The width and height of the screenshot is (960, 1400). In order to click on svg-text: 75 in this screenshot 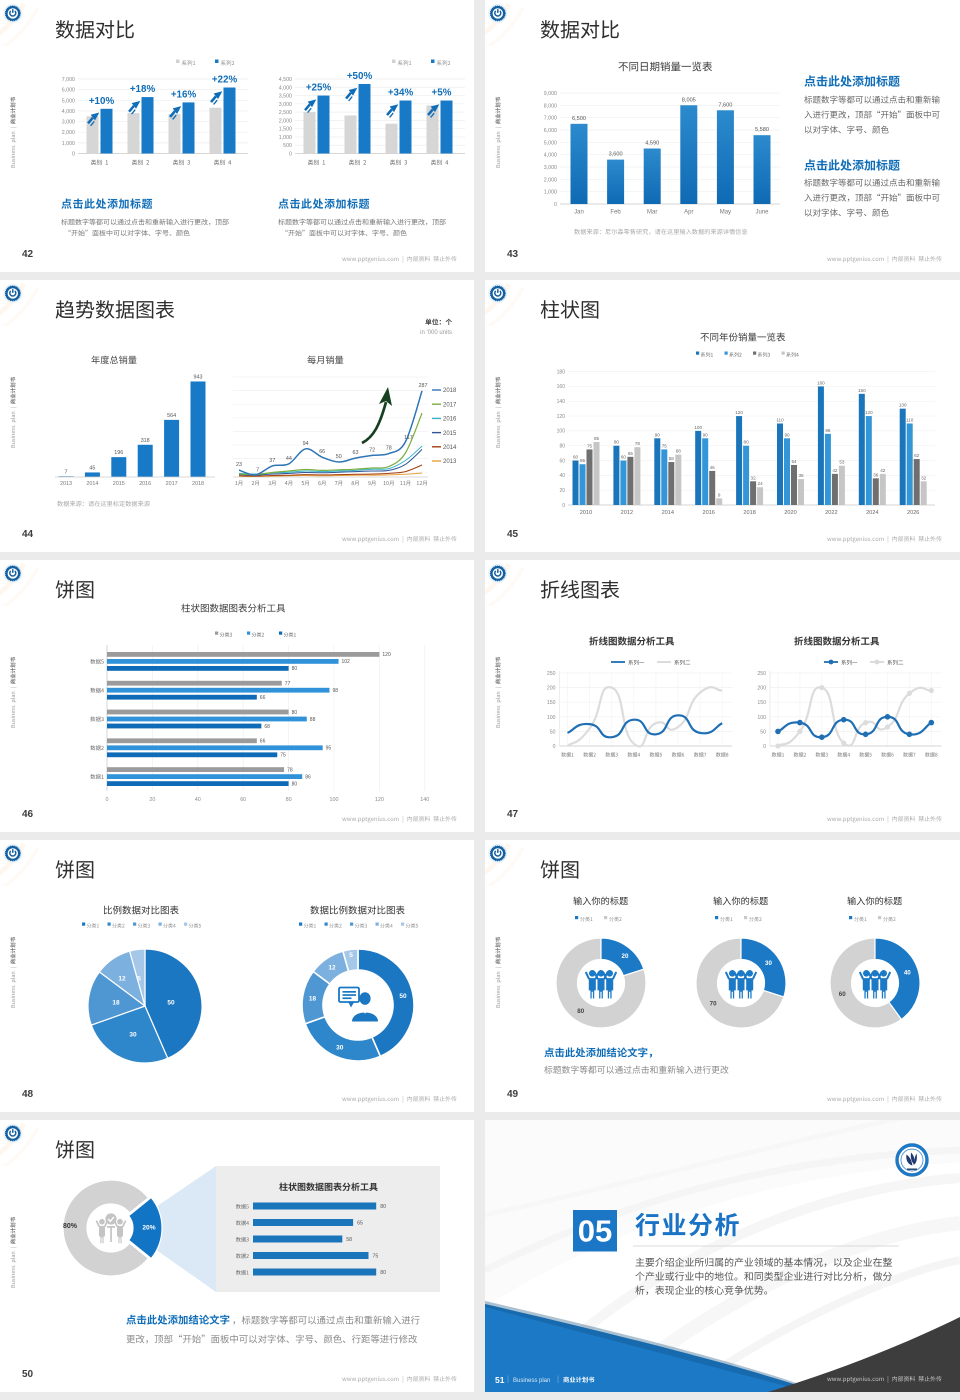, I will do `click(590, 445)`.